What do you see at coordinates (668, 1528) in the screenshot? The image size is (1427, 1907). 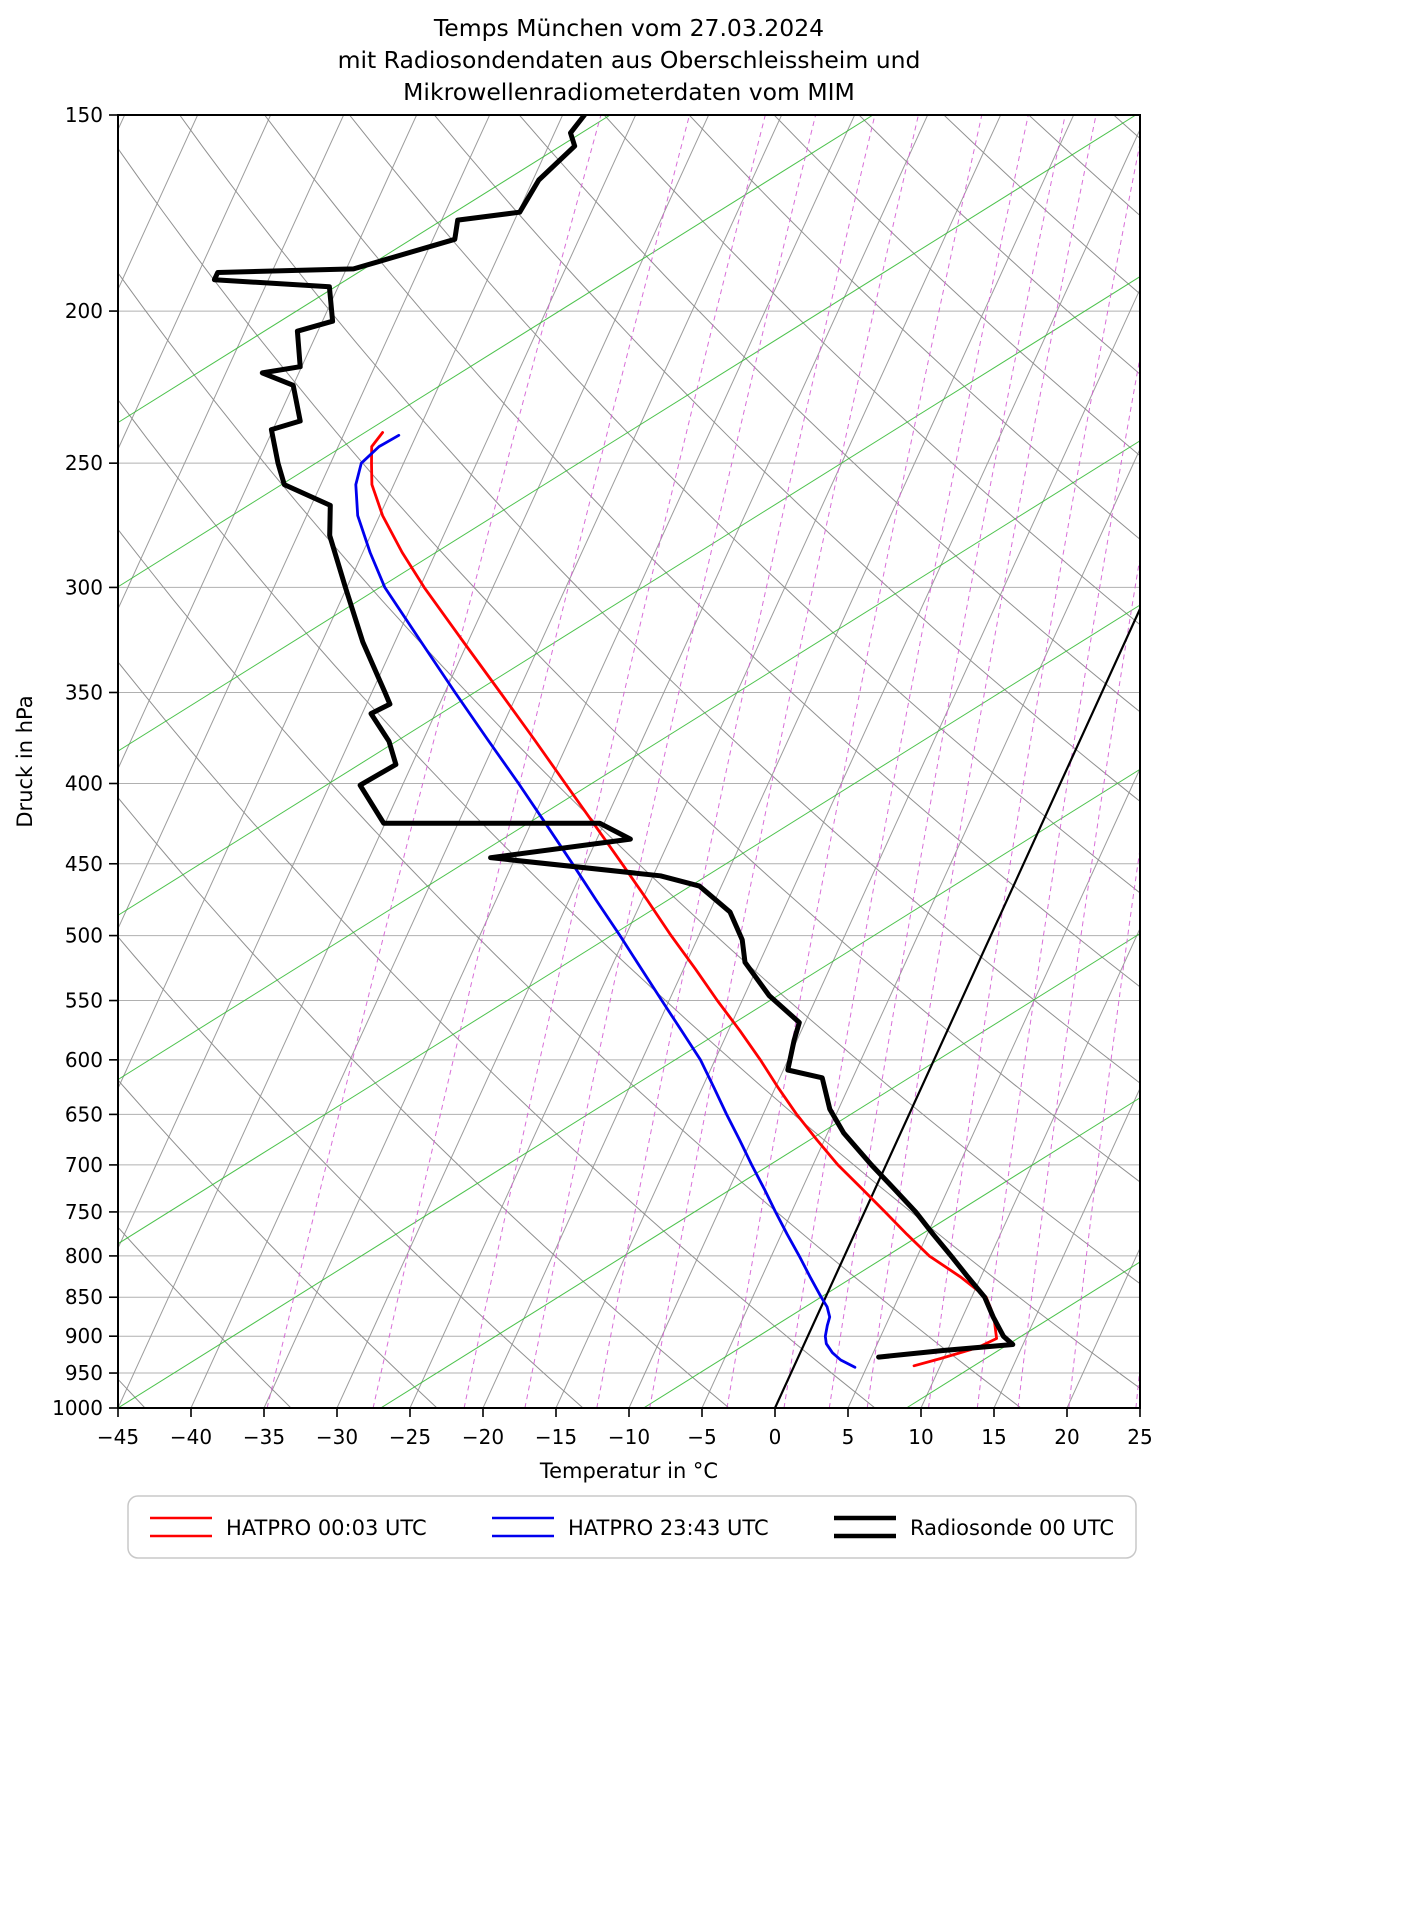 I see `legend-label: HATPRO 23:43 UTC` at bounding box center [668, 1528].